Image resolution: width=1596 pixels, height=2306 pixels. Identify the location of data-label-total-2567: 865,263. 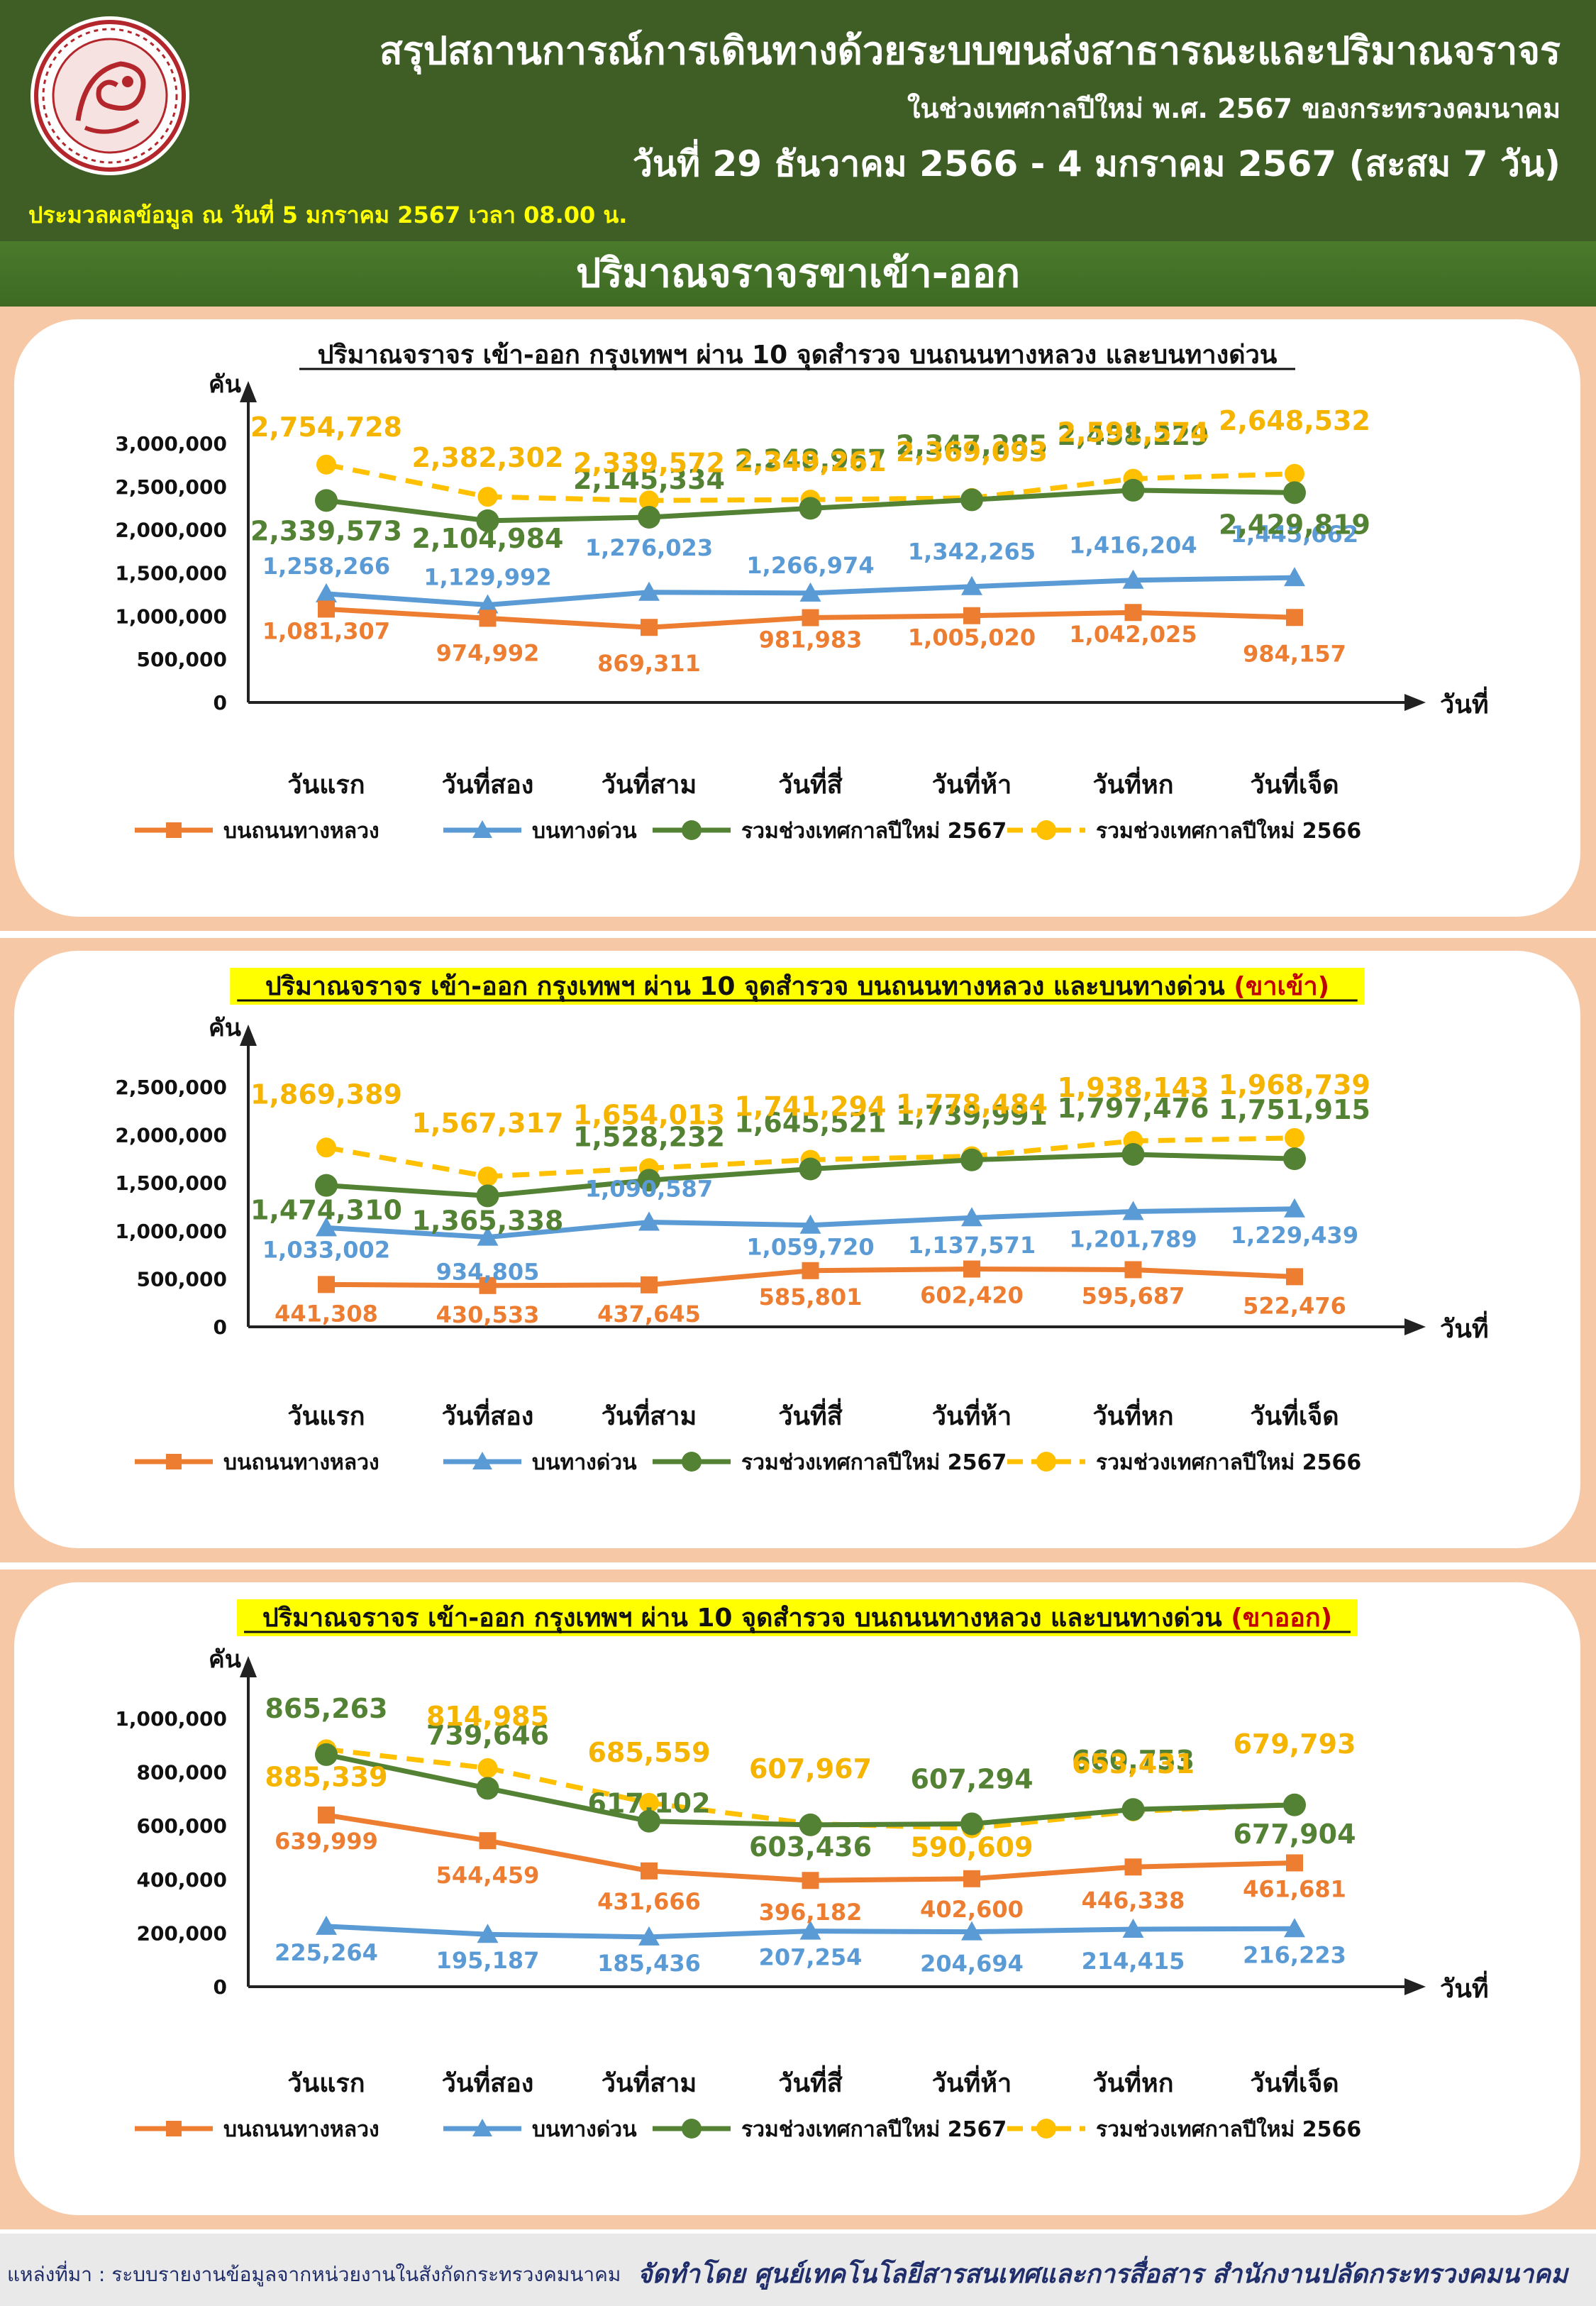
(326, 1708).